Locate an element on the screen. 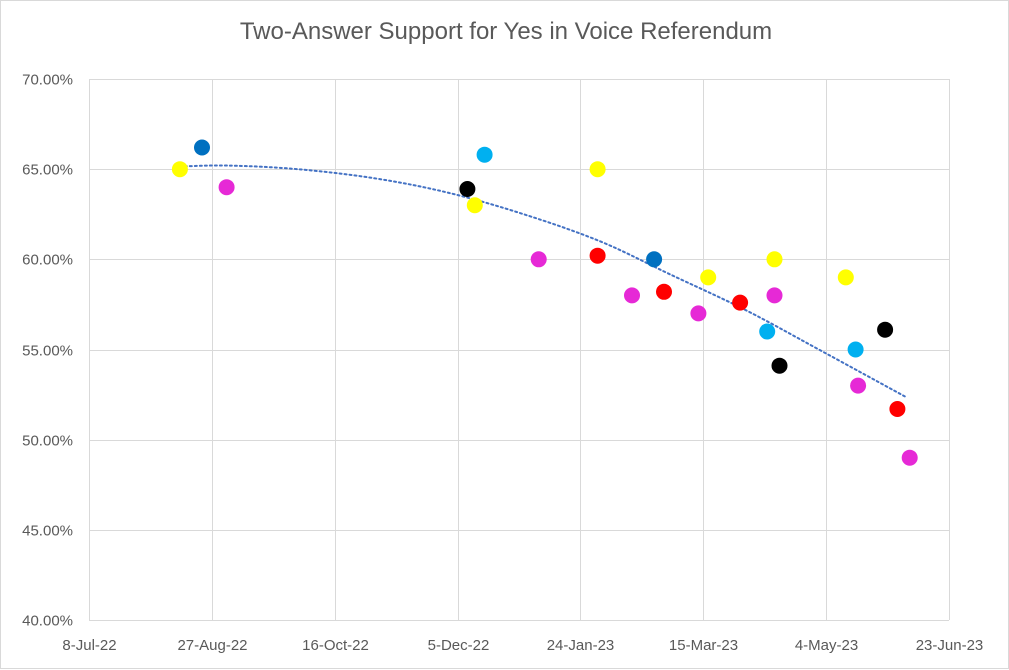 This screenshot has height=670, width=1009. x-tick-label: 4-May-23 is located at coordinates (826, 645).